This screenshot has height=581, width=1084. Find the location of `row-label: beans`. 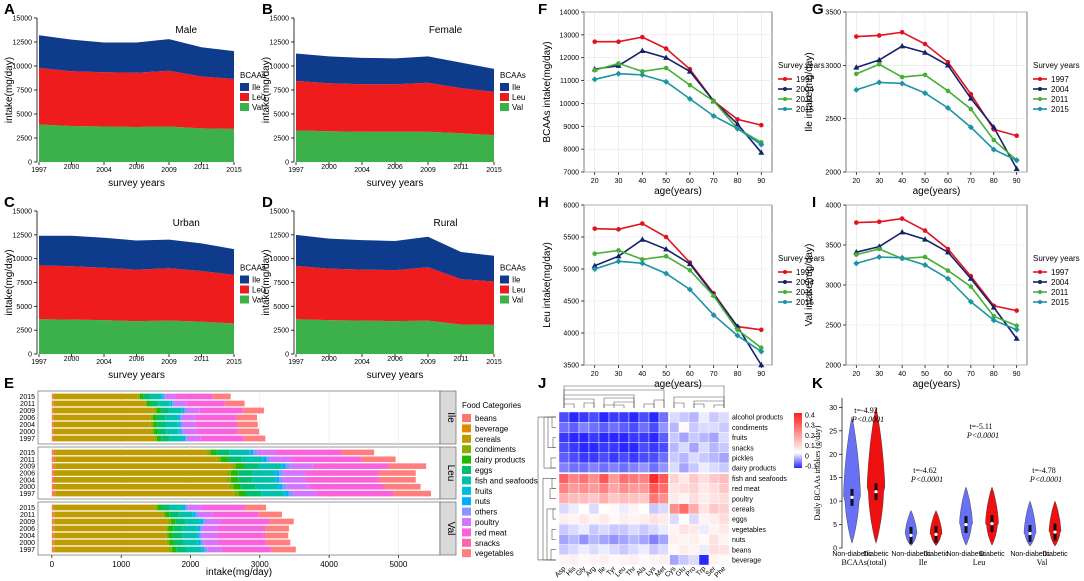

row-label: beans is located at coordinates (742, 550).